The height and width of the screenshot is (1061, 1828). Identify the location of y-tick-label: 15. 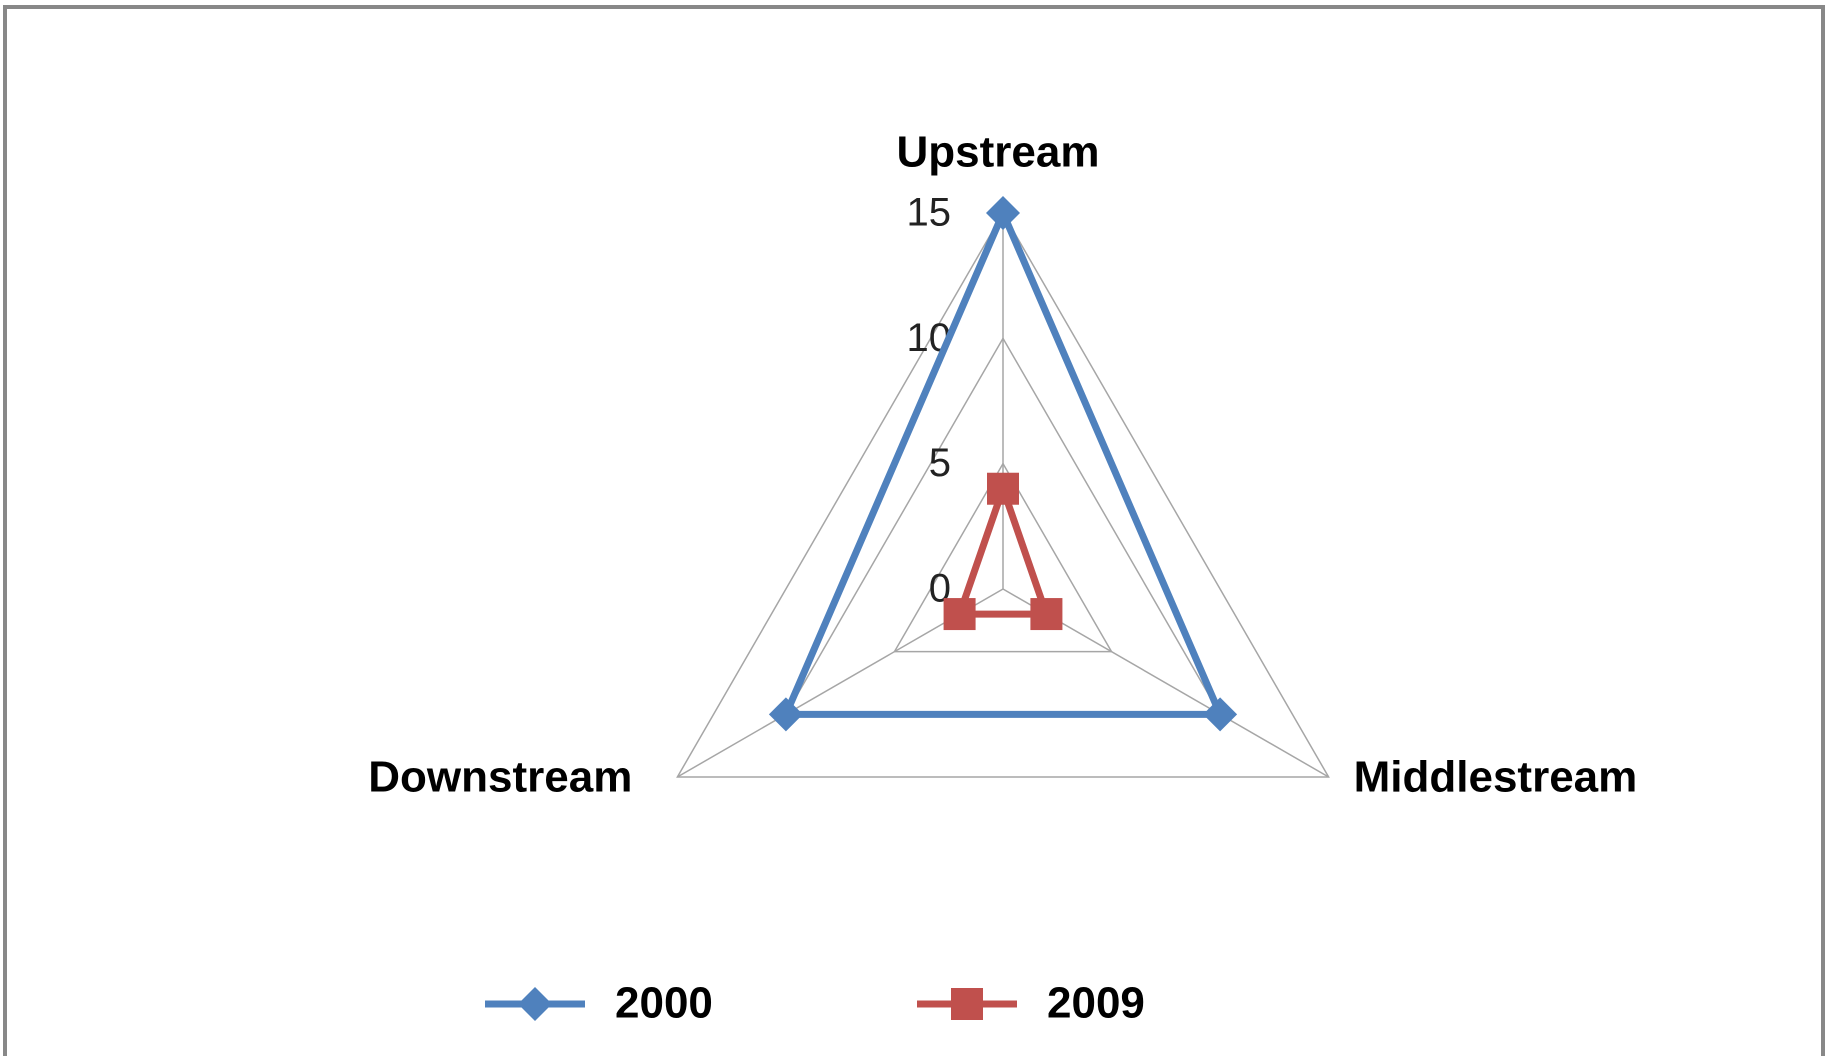
(929, 213).